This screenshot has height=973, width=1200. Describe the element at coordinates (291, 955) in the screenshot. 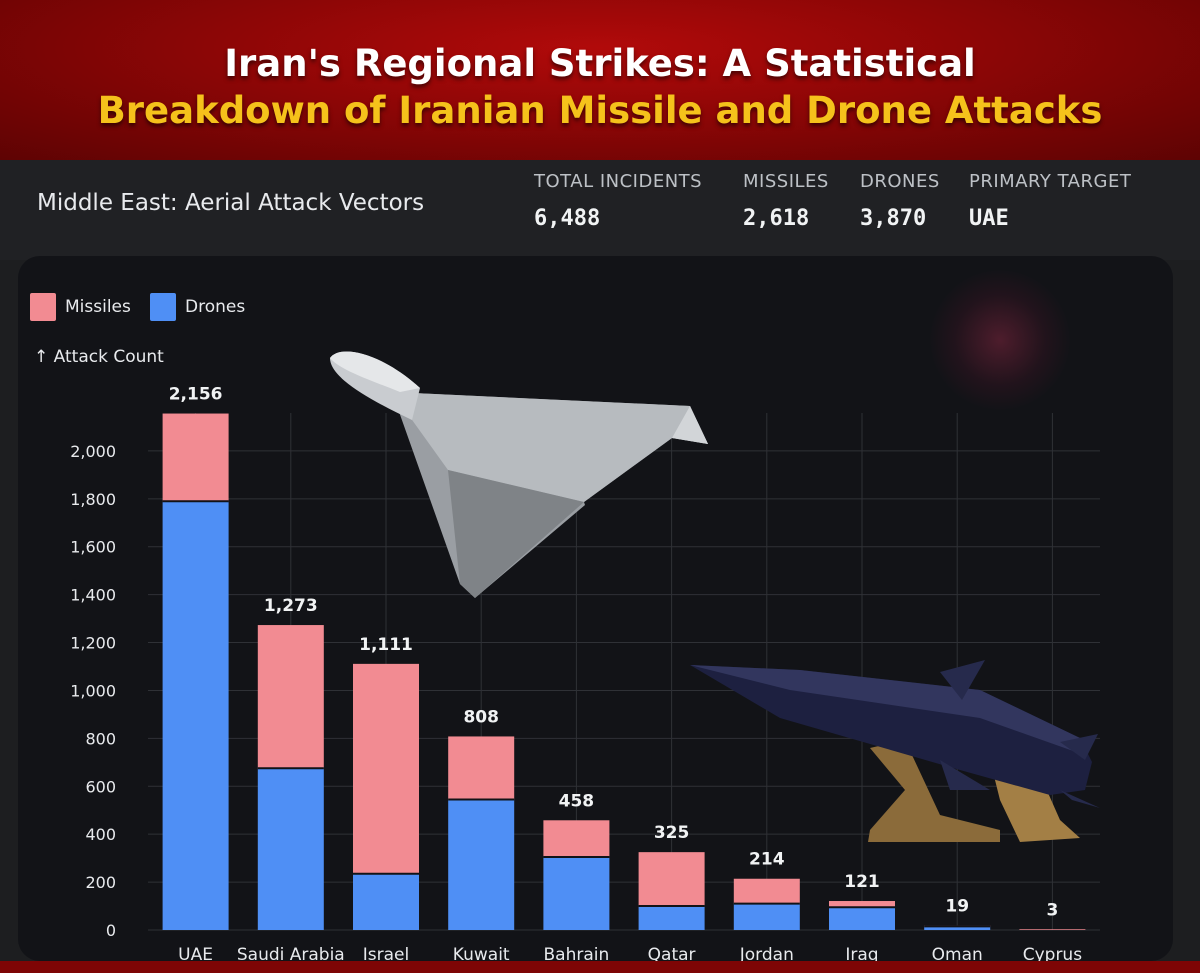

I see `x-tick-label: Saudi Arabia` at that location.